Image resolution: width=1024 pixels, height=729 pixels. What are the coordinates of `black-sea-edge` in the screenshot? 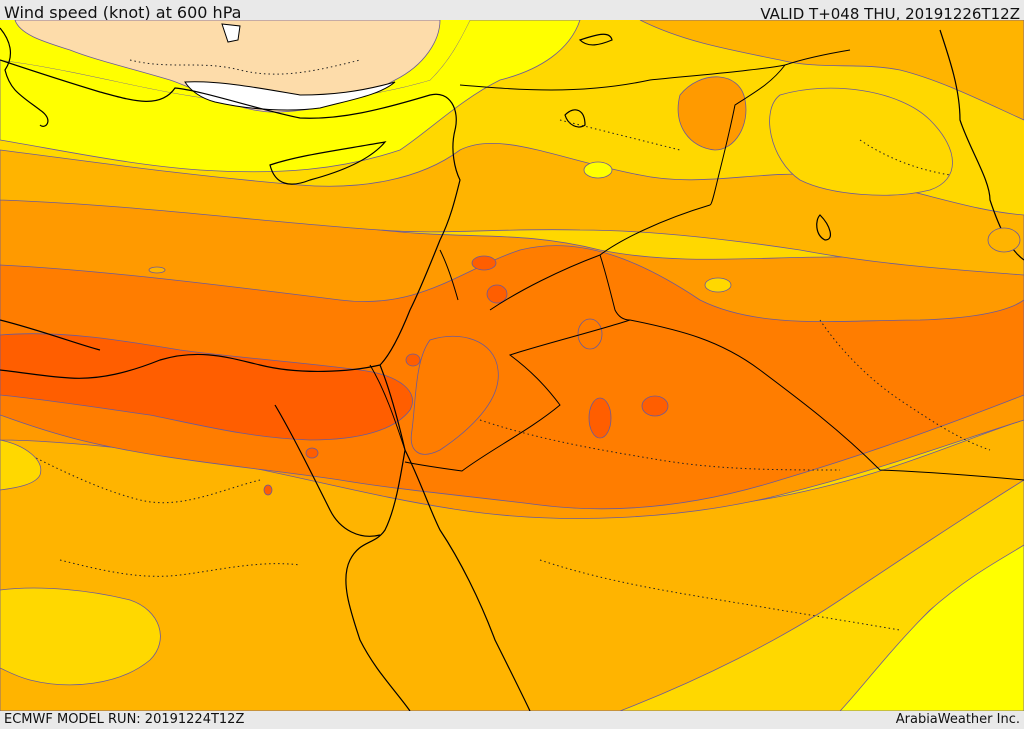 It's located at (290, 96).